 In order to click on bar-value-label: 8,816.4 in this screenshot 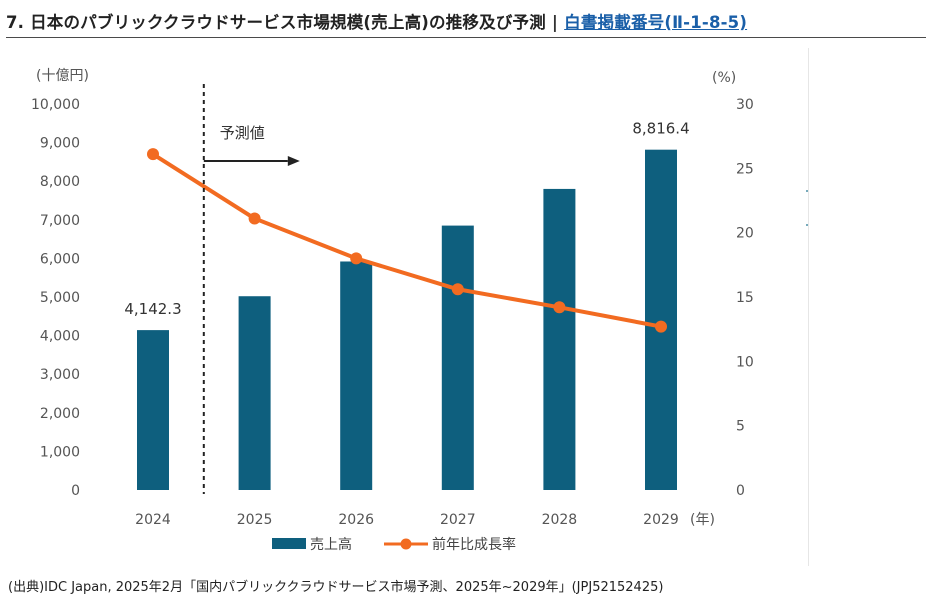, I will do `click(660, 129)`.